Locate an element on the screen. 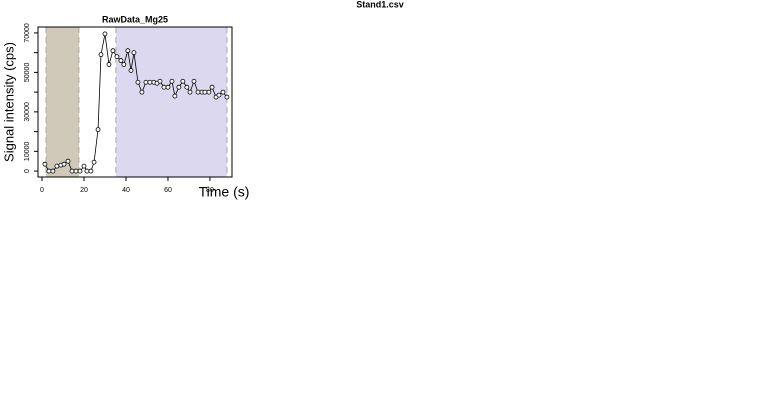  file-title: Stand1.csv is located at coordinates (380, 4).